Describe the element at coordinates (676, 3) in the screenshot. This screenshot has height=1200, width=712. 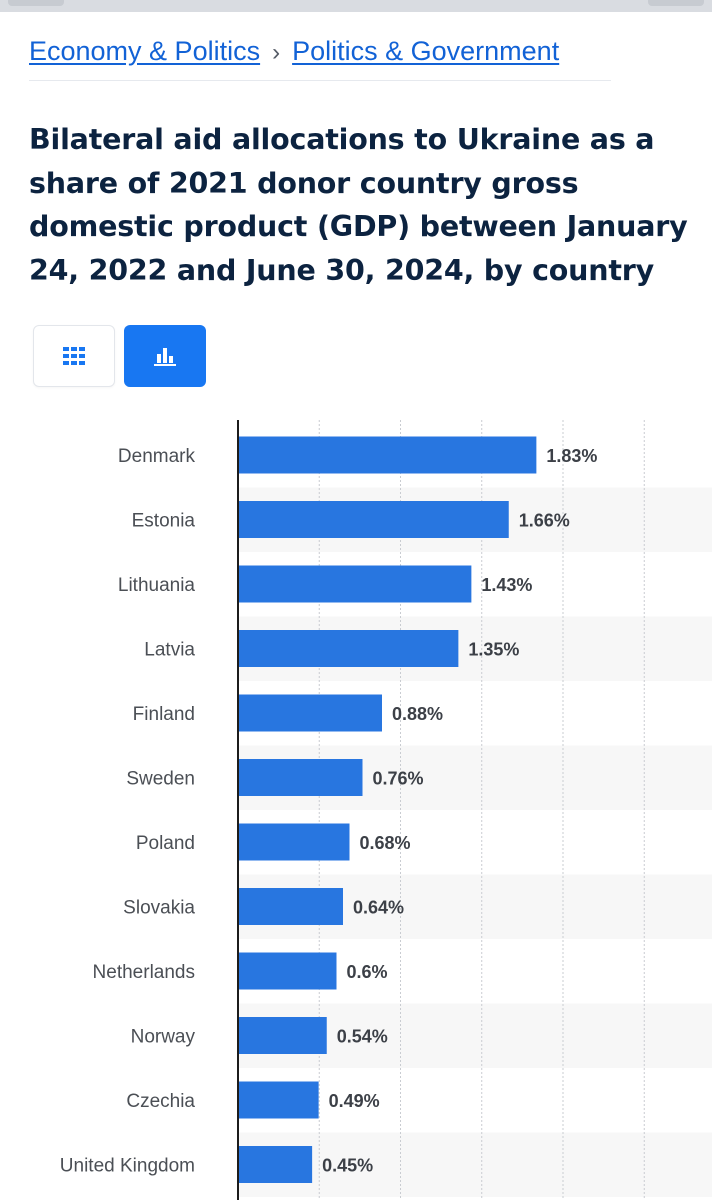
I see `top-bar-right-tab` at that location.